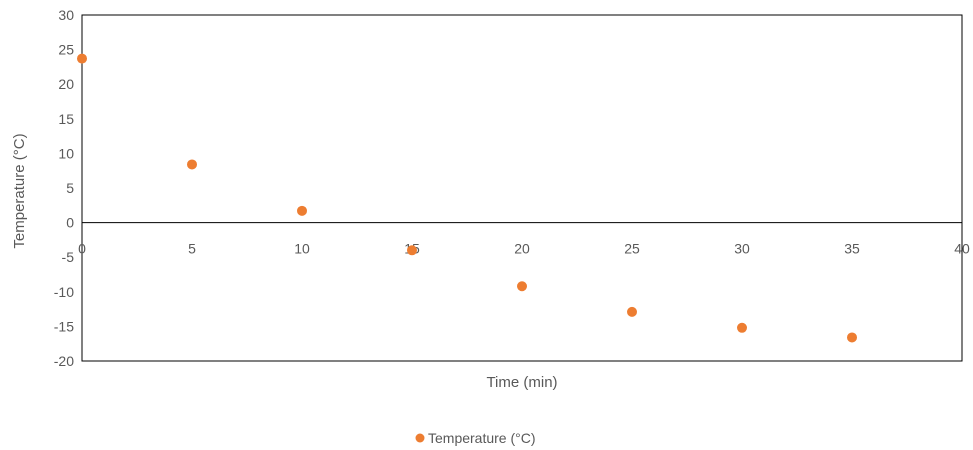 This screenshot has height=450, width=973. What do you see at coordinates (64, 326) in the screenshot?
I see `y-tick-label: -15` at bounding box center [64, 326].